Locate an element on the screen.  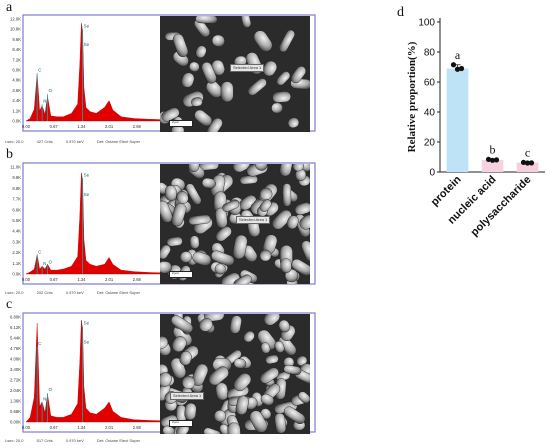
y-tick-label: 0.0K is located at coordinates (16, 121).